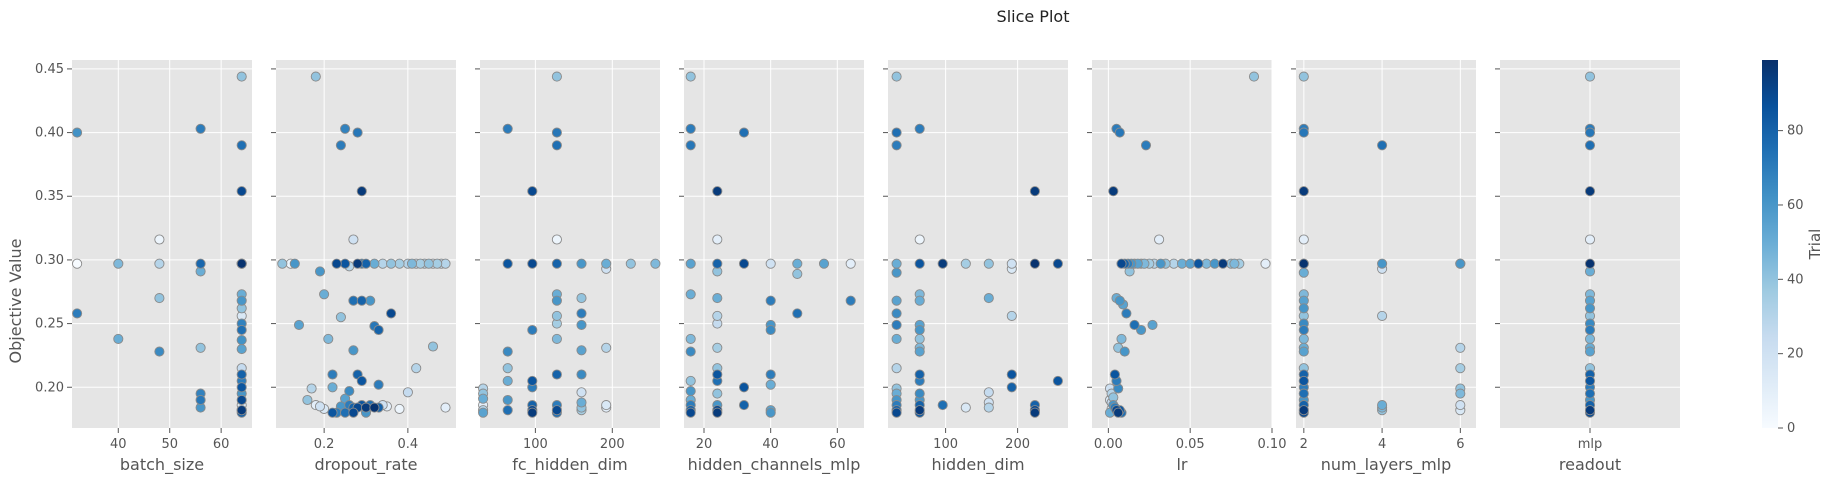 This screenshot has width=1834, height=483. Describe the element at coordinates (1791, 428) in the screenshot. I see `colorbar-tick-label: 0` at that location.